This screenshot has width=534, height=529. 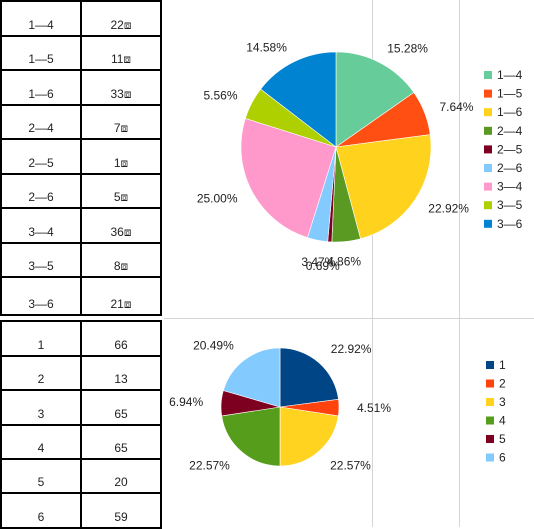 What do you see at coordinates (502, 458) in the screenshot?
I see `legend-label: 6` at bounding box center [502, 458].